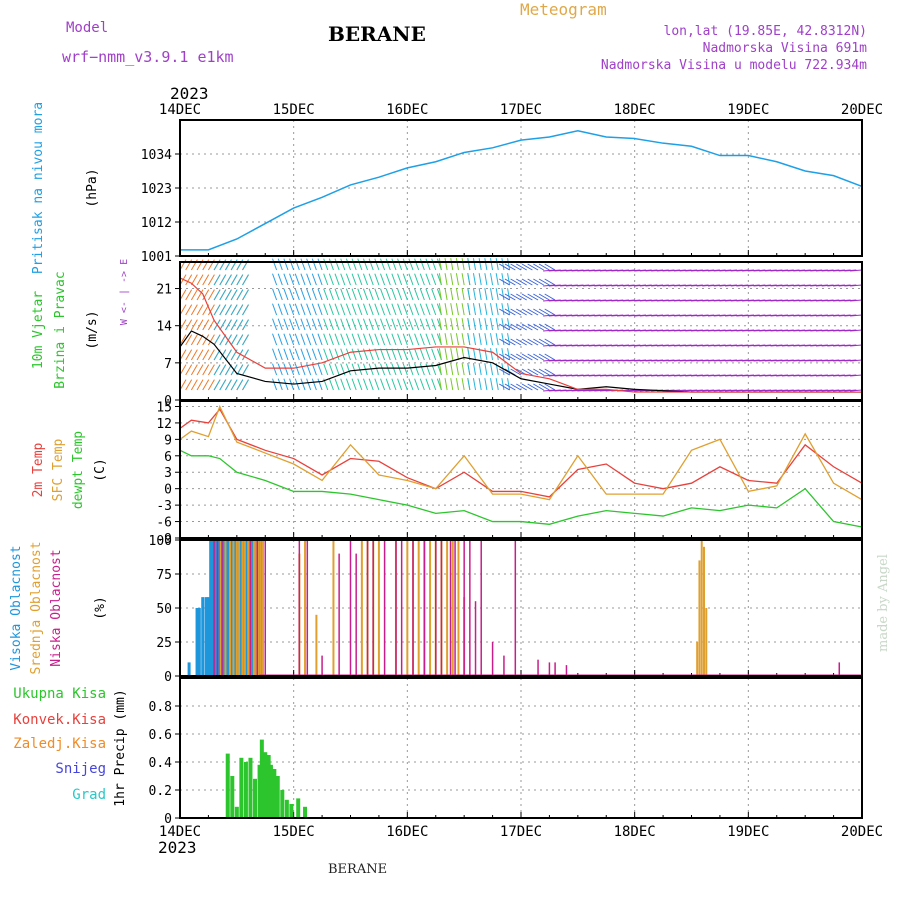 This screenshot has height=900, width=900. What do you see at coordinates (784, 48) in the screenshot?
I see `elevation-label: Nadmorska Visina 691m` at bounding box center [784, 48].